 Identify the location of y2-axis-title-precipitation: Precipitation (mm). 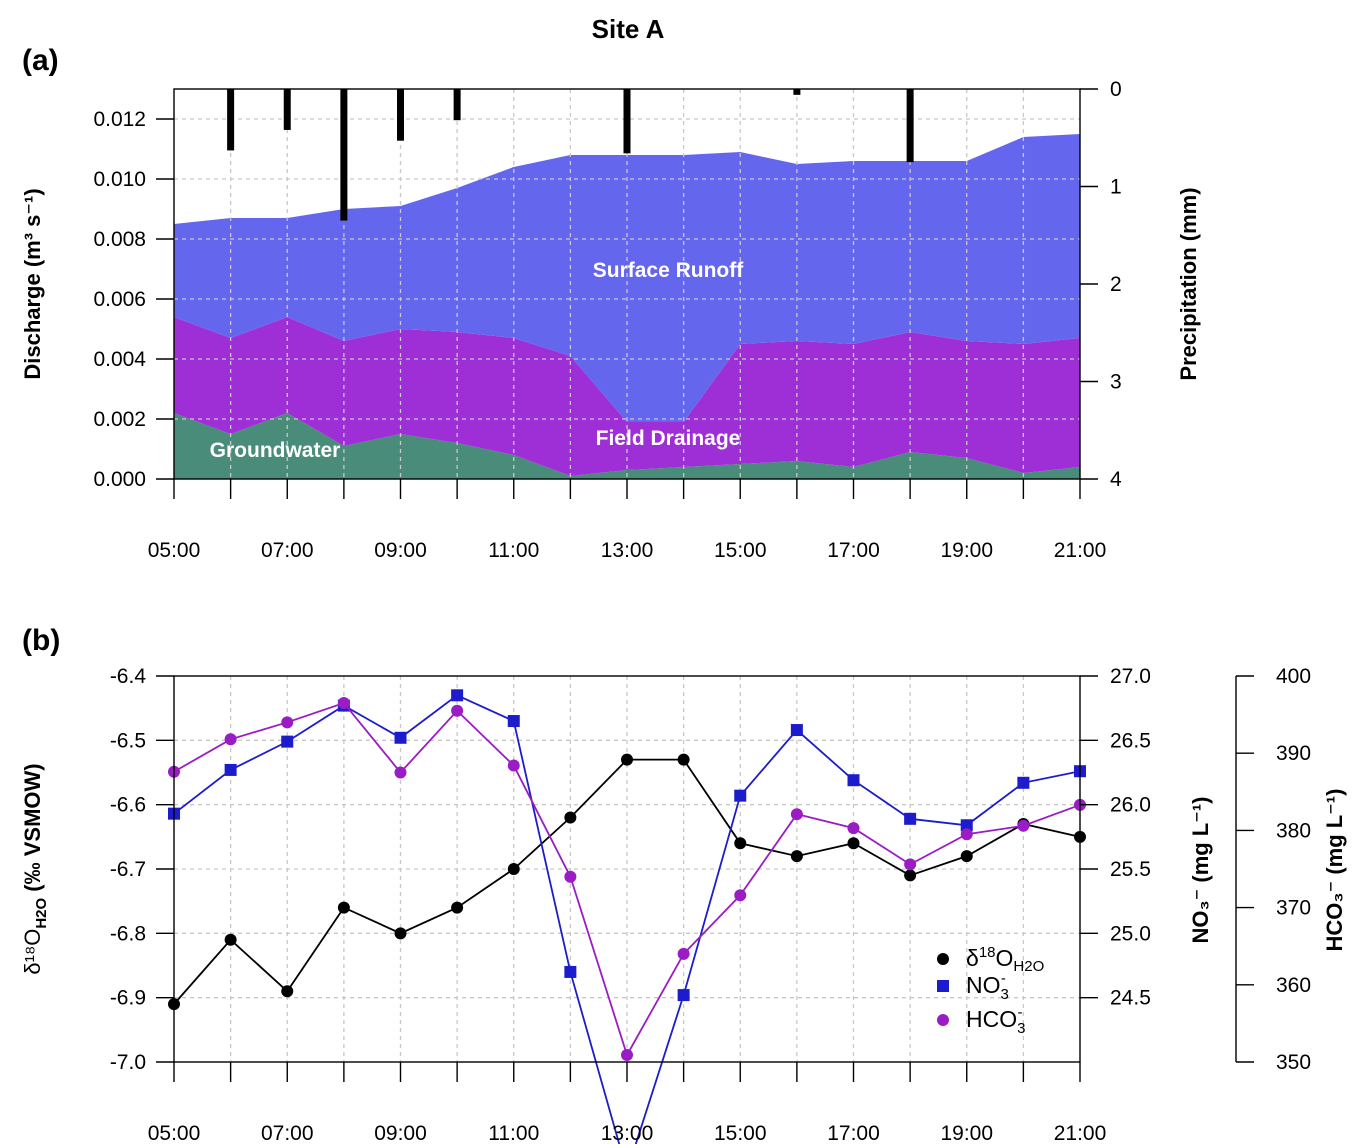
(1188, 283).